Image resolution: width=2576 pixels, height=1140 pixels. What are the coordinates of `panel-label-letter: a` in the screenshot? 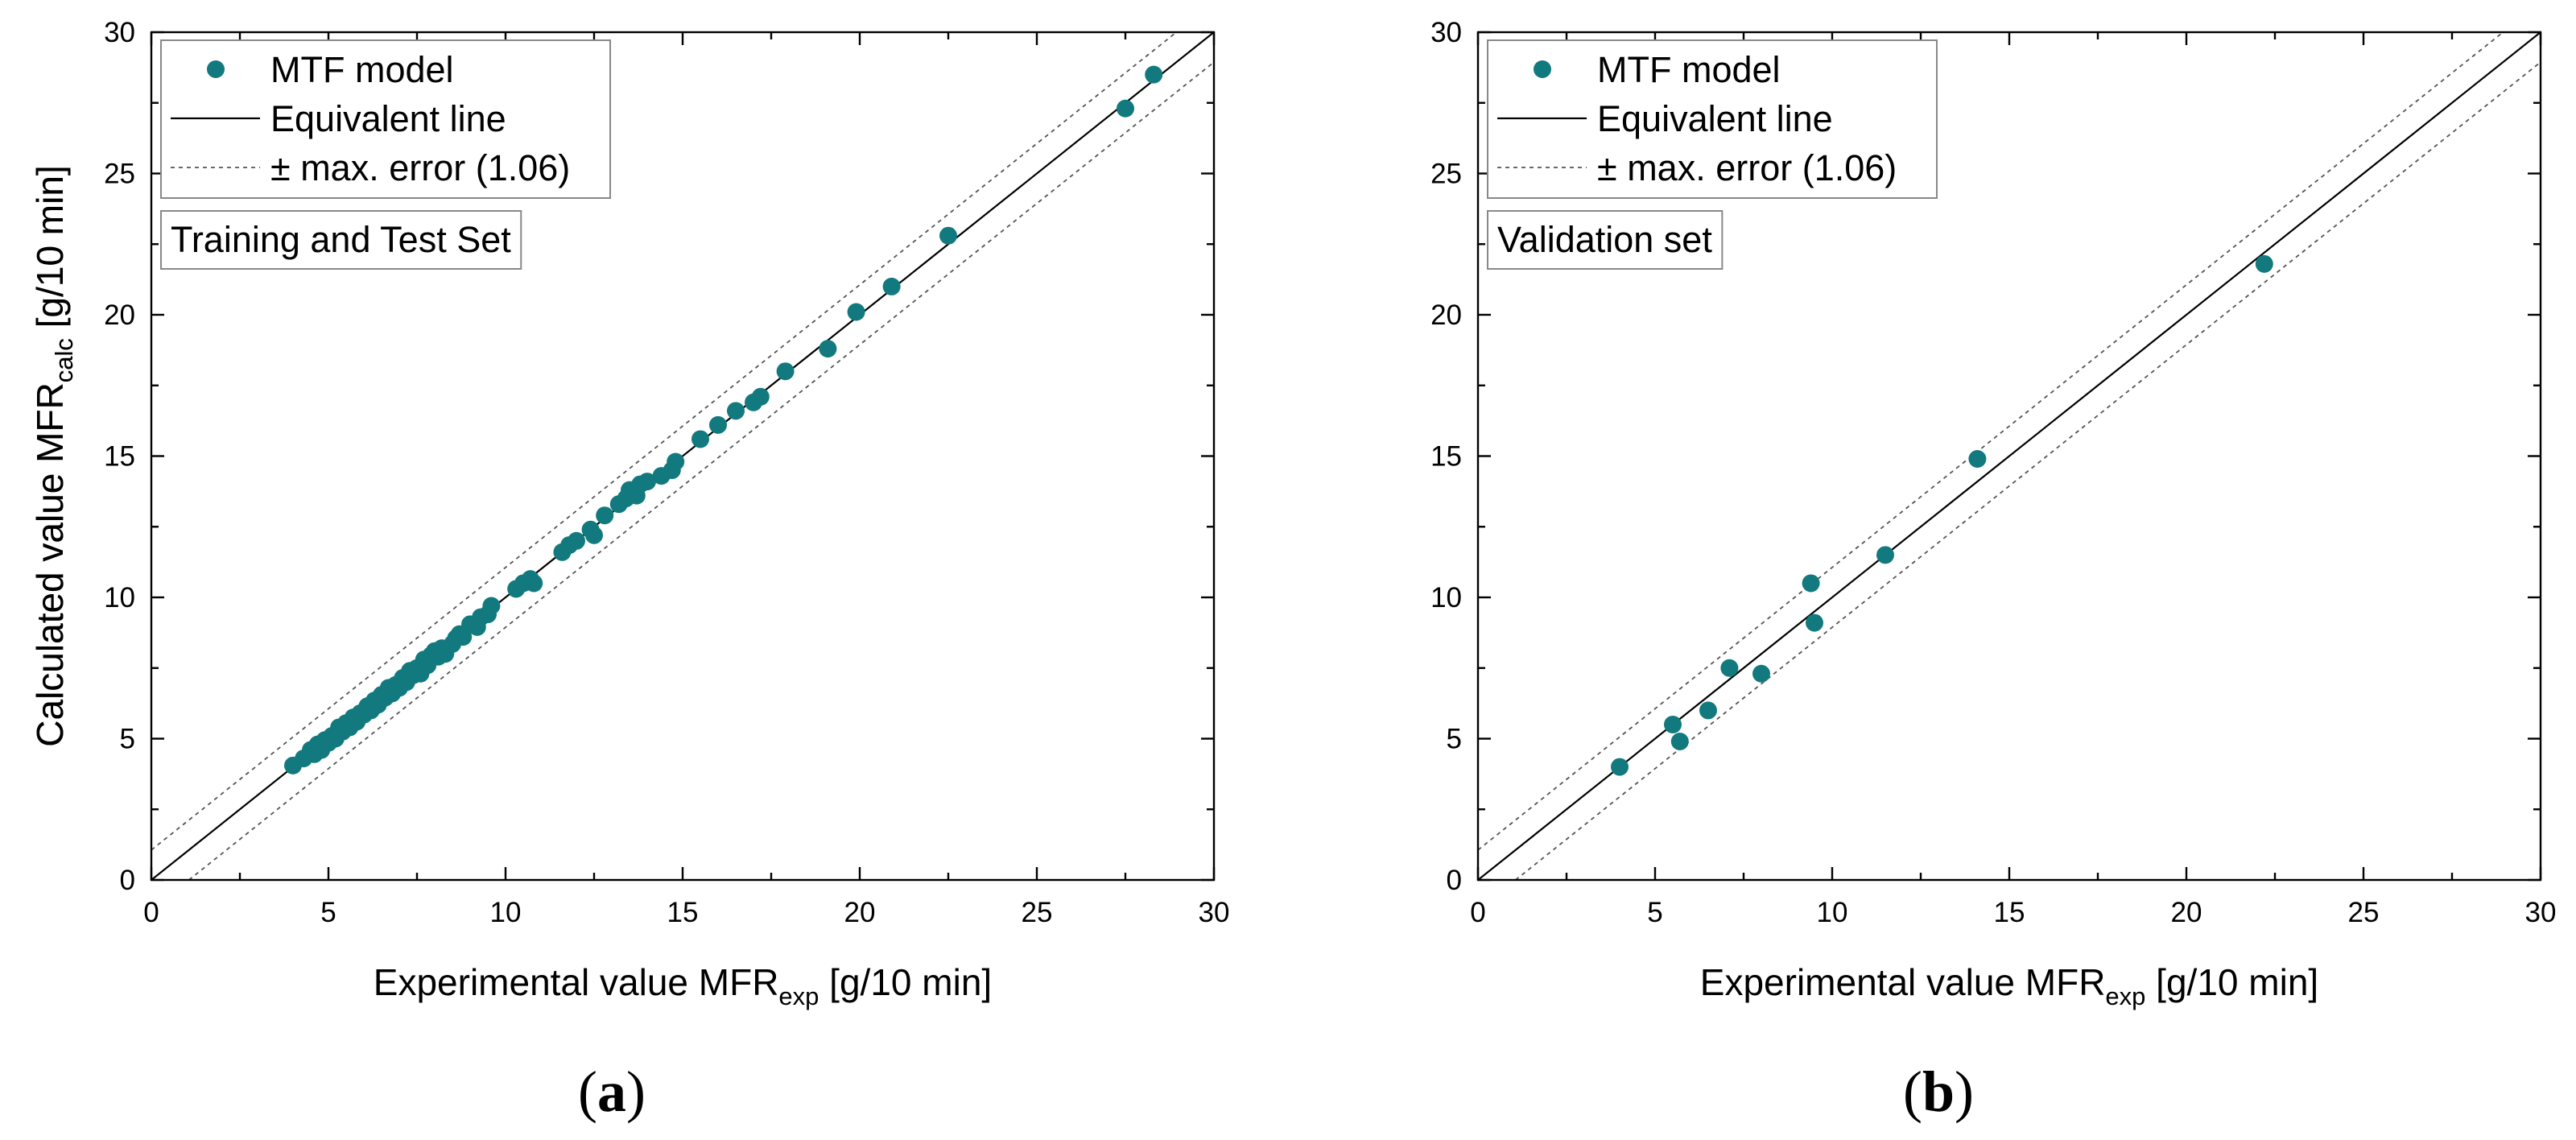 It's located at (611, 1091).